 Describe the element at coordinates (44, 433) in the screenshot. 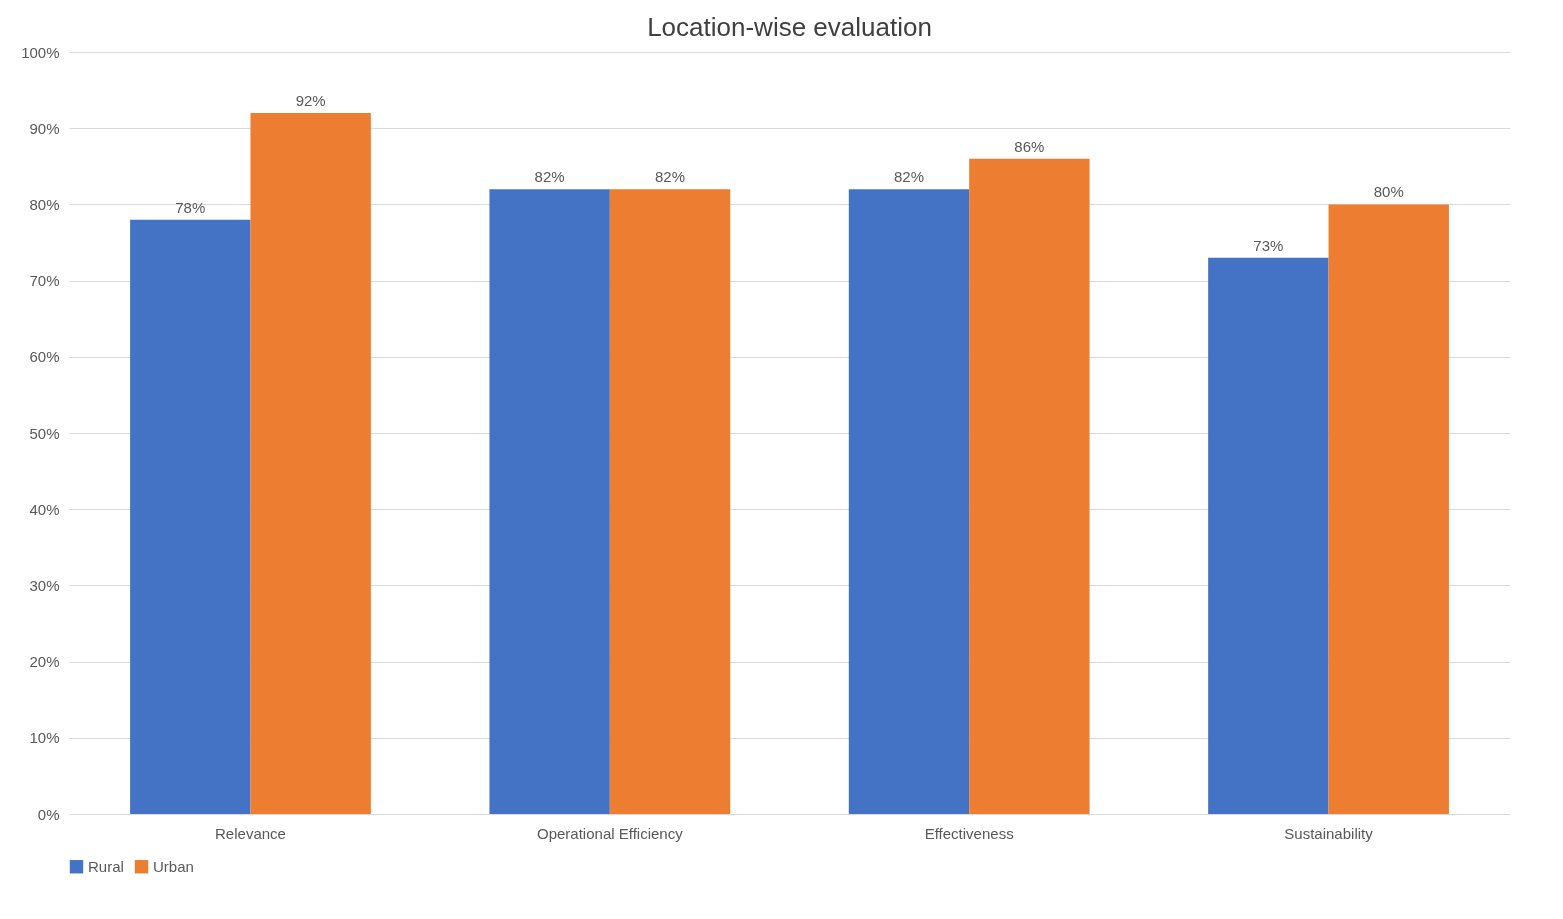

I see `y-tick-label: 50%` at that location.